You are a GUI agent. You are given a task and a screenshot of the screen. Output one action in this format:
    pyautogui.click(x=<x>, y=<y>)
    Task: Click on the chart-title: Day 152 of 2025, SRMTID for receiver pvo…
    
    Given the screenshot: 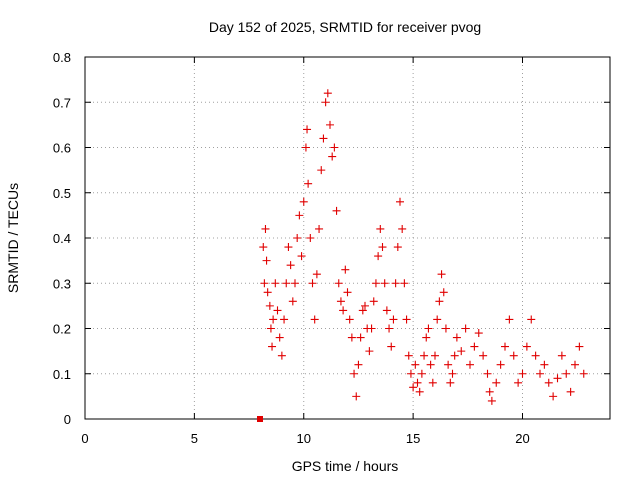 What is the action you would take?
    pyautogui.click(x=345, y=27)
    